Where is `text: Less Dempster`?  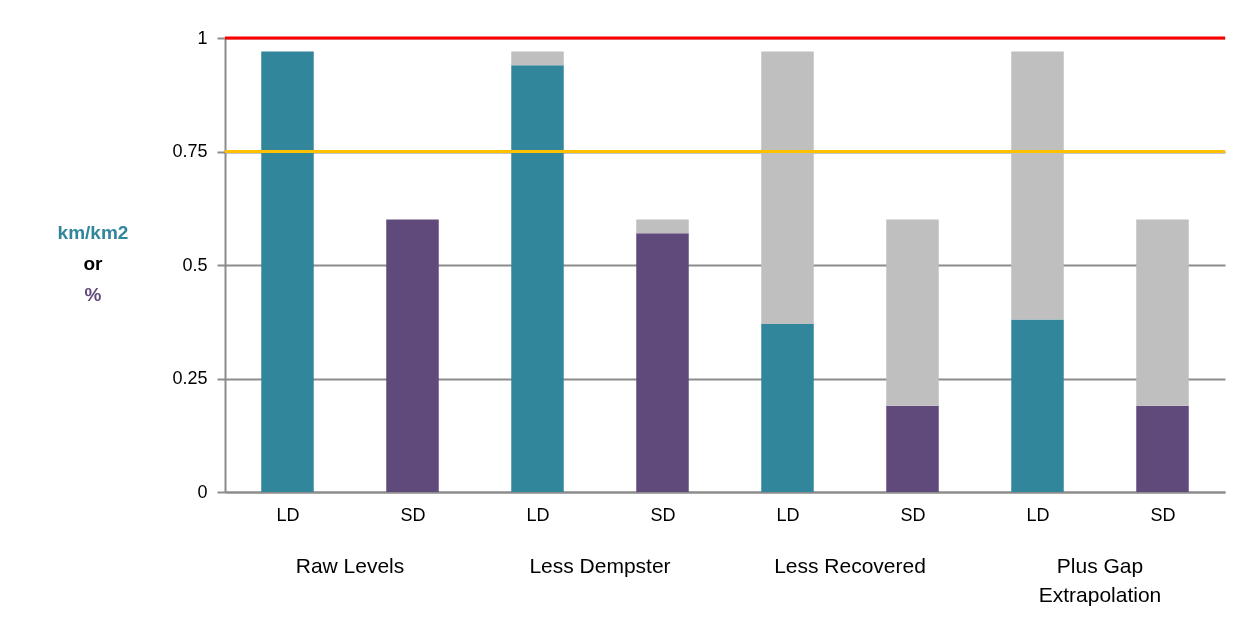
text: Less Dempster is located at coordinates (600, 565).